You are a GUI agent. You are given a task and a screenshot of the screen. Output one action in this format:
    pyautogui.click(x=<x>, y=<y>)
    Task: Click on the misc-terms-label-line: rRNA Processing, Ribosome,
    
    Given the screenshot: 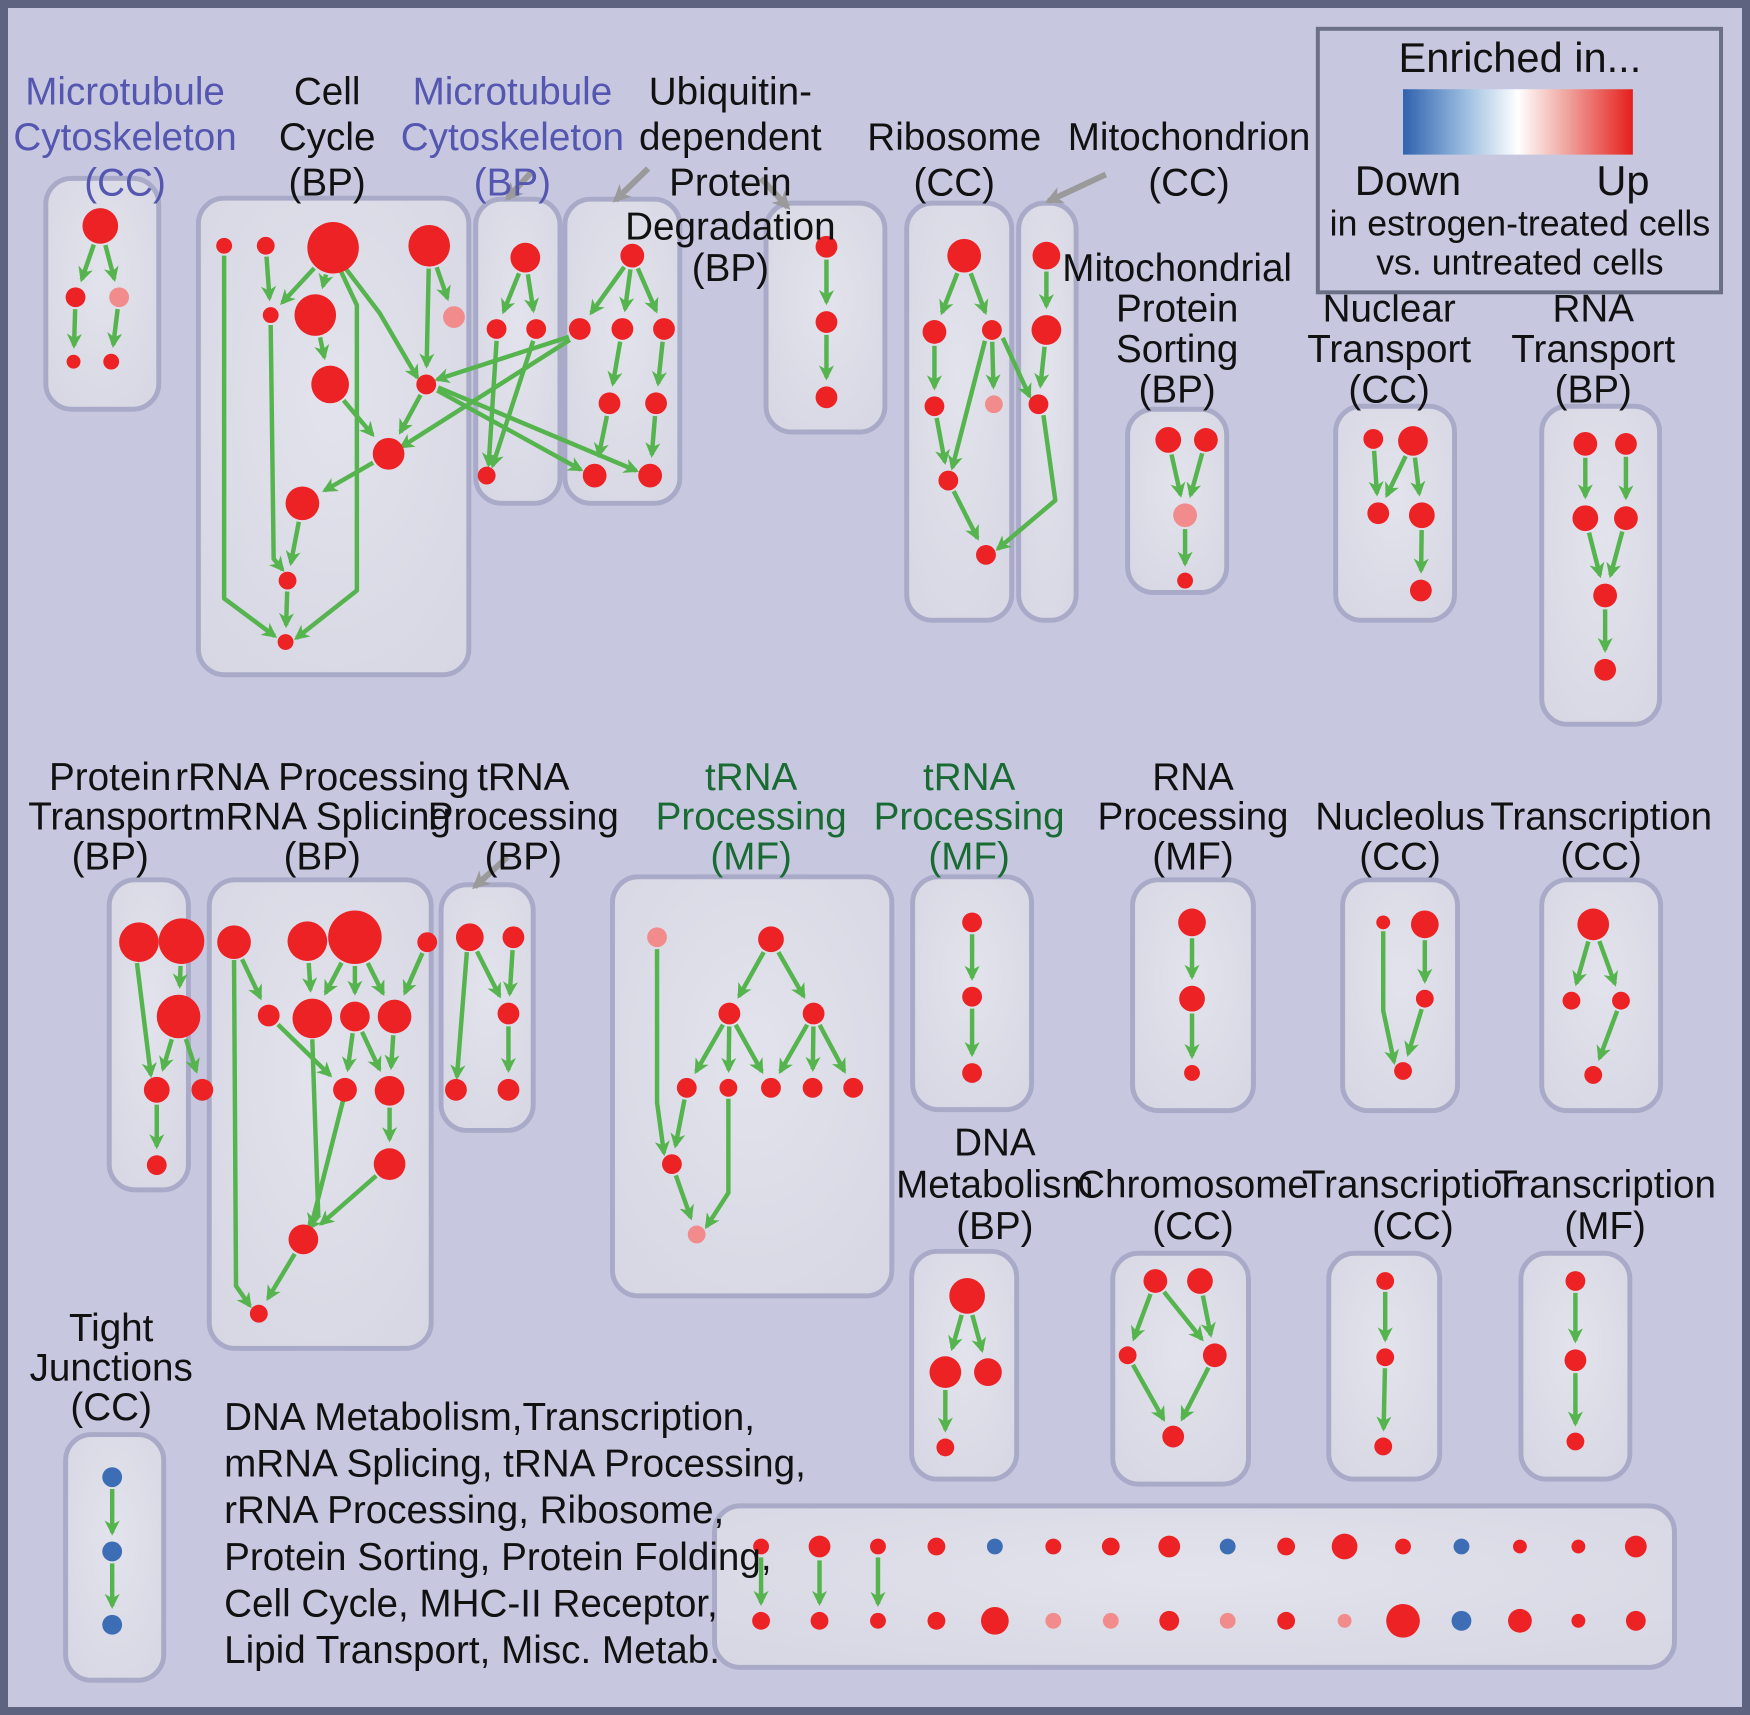 What is the action you would take?
    pyautogui.click(x=474, y=1510)
    